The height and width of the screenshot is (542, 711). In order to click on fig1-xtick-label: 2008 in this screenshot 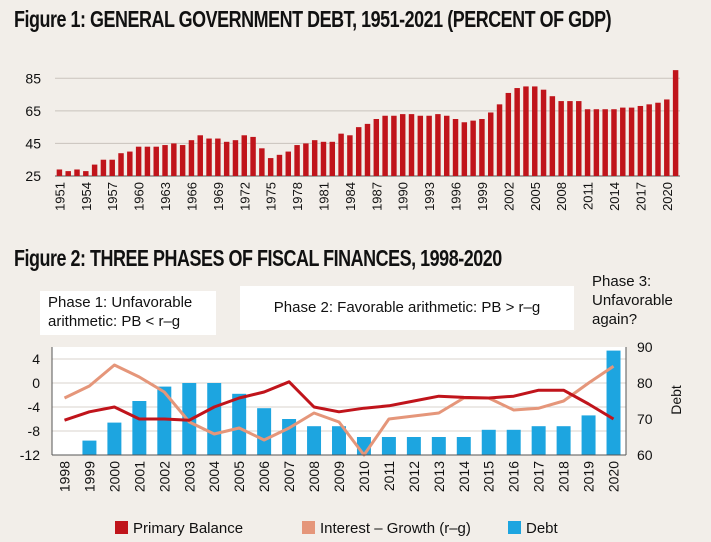, I will do `click(561, 196)`.